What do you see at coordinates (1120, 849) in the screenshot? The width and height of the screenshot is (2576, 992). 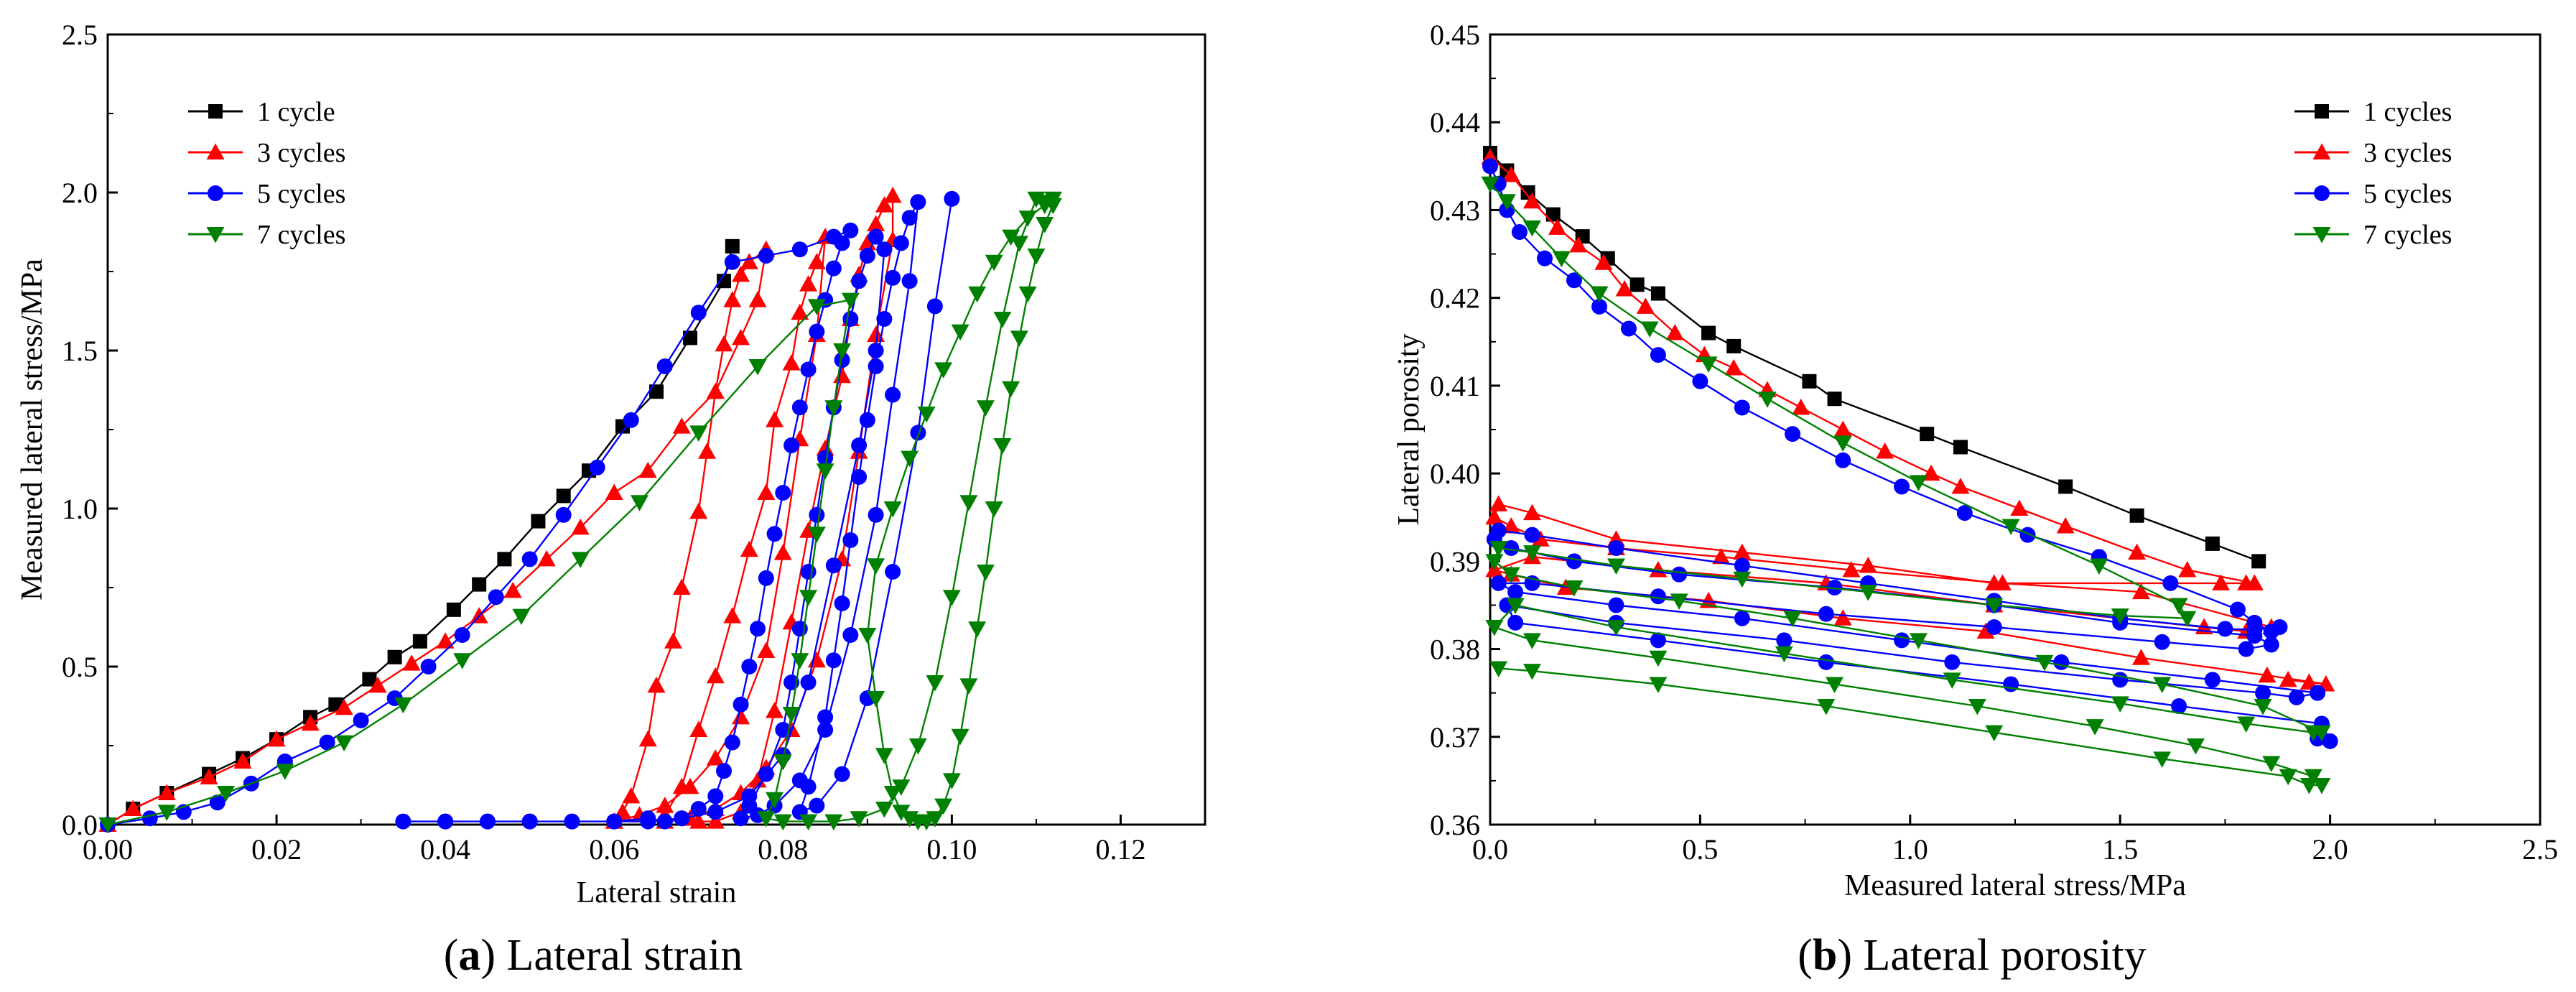 I see `x-tick-label: 0.12` at bounding box center [1120, 849].